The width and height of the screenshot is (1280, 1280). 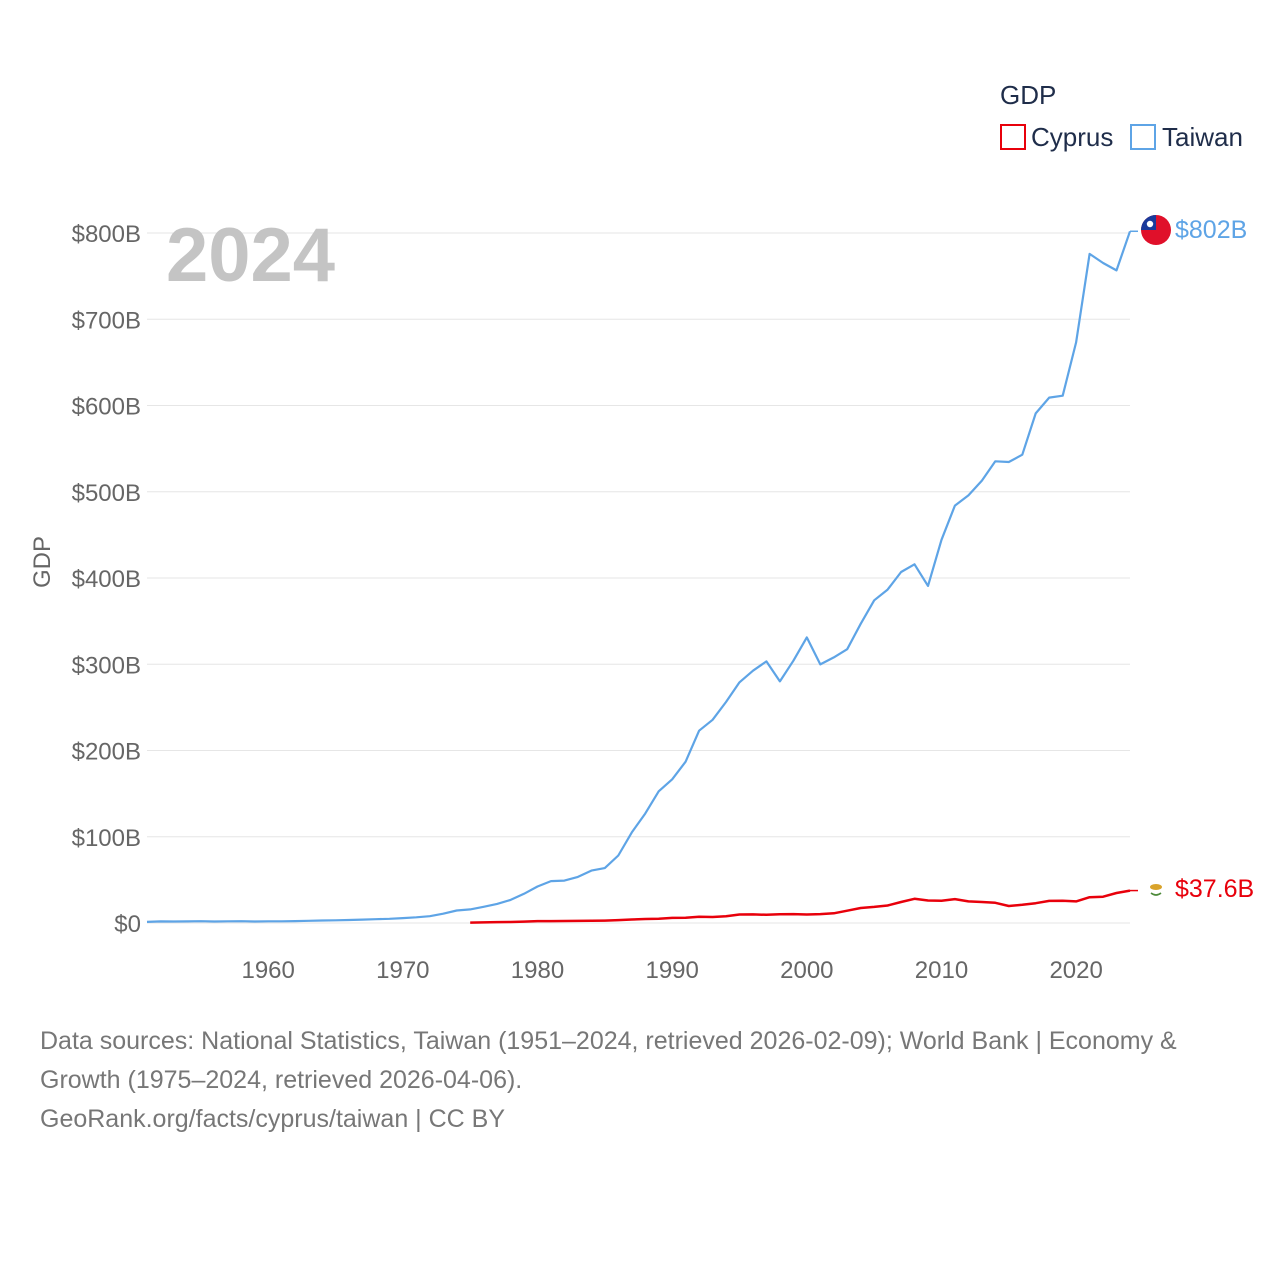 I want to click on x-tick-label: 2010, so click(x=941, y=970).